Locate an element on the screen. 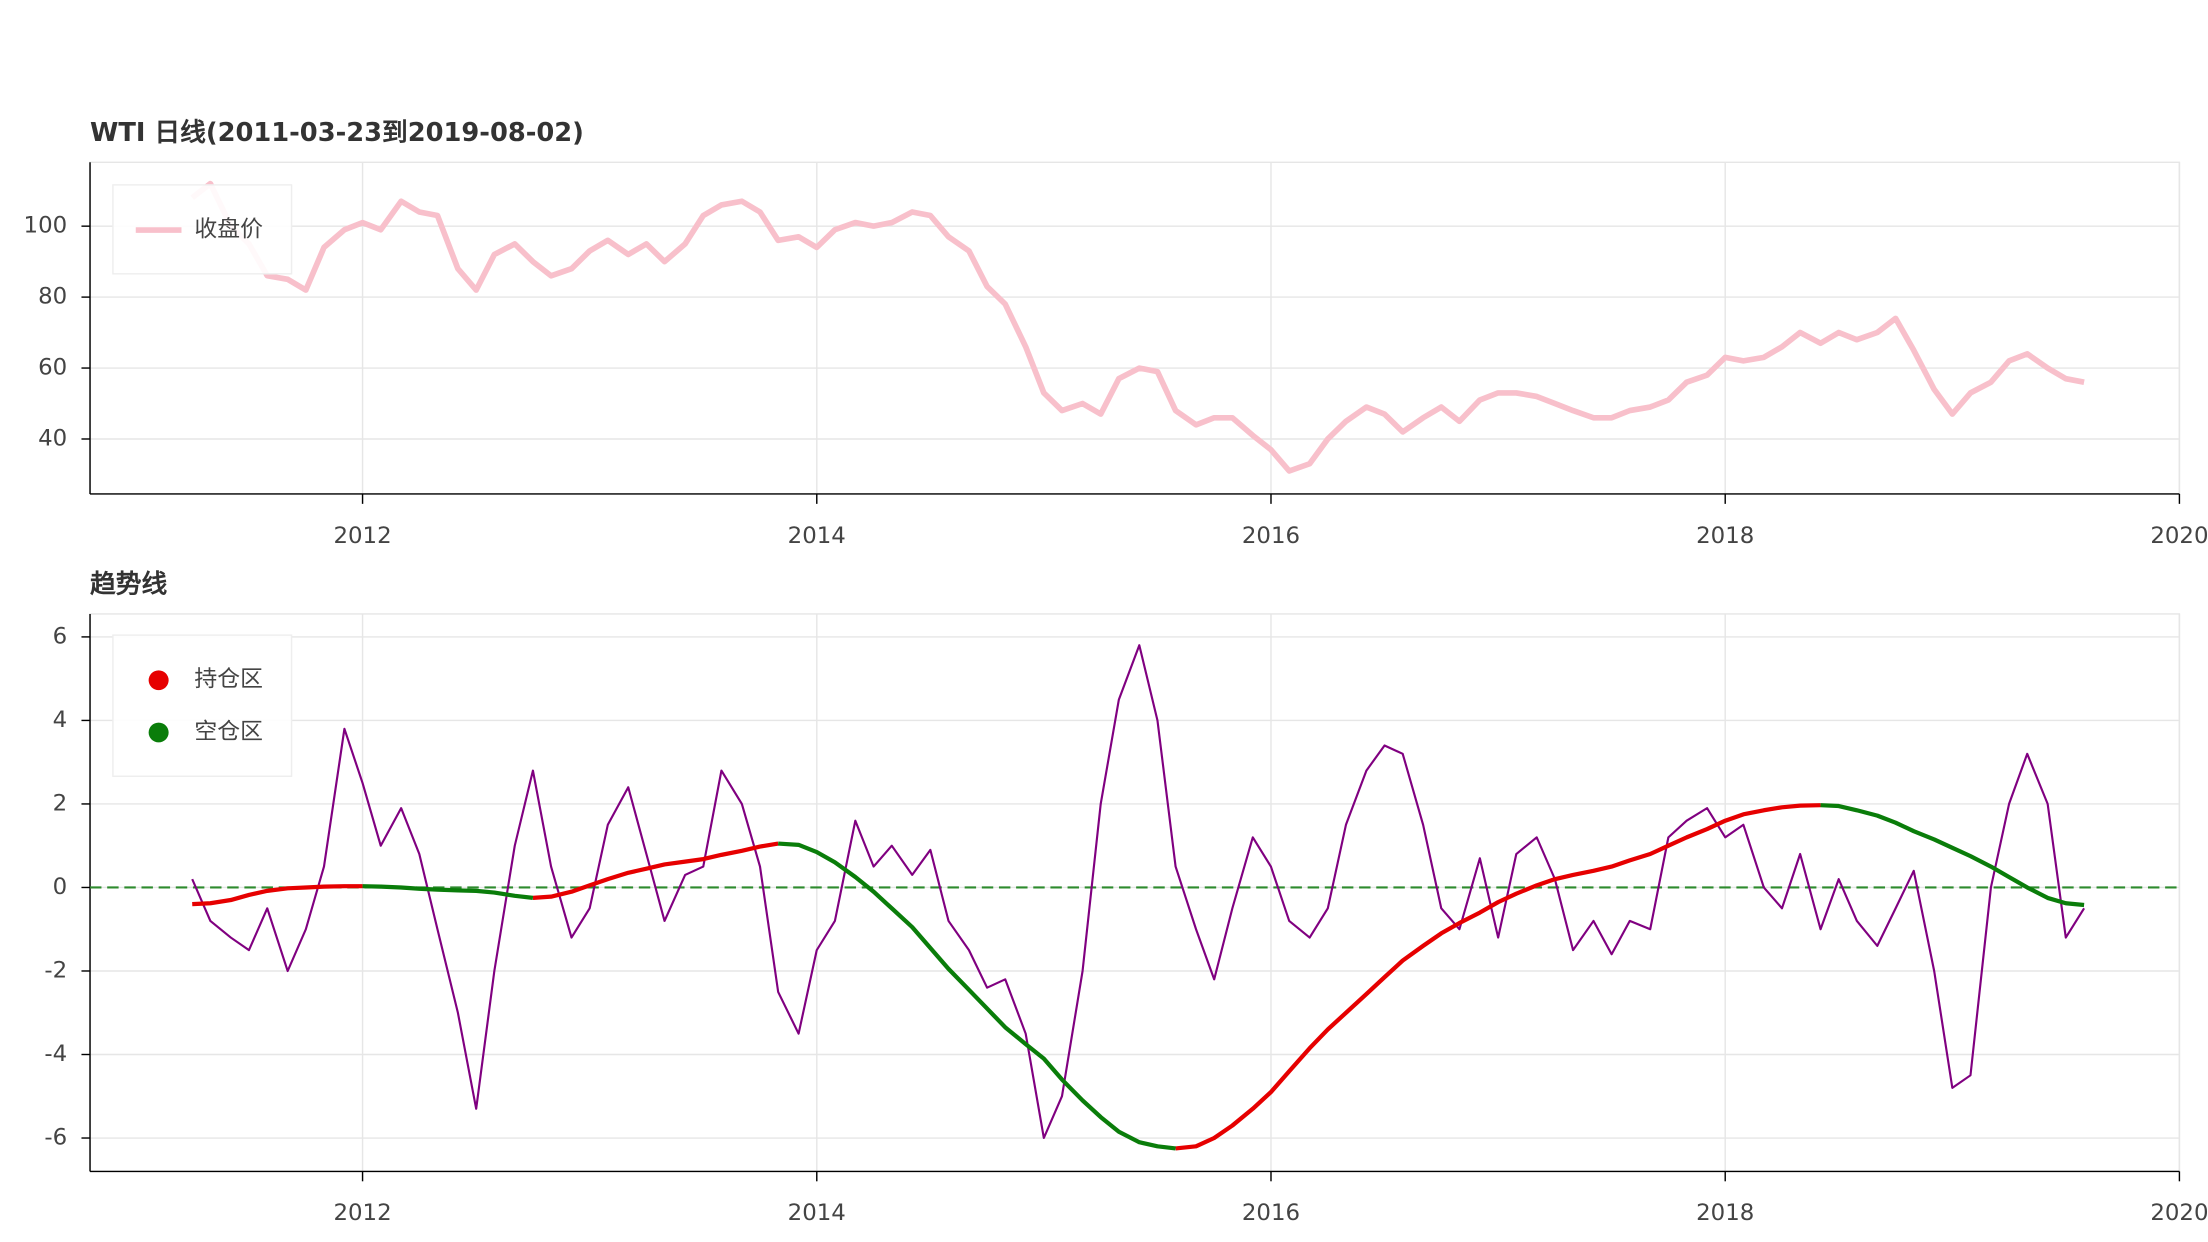 This screenshot has width=2208, height=1242. y-tick-label: 60 is located at coordinates (52, 368).